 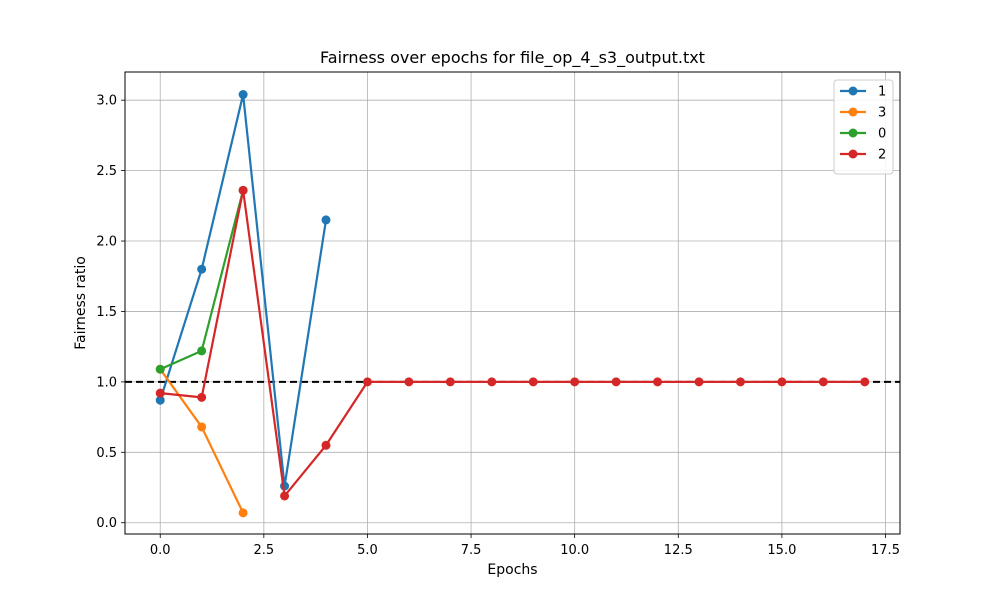 I want to click on legend-label: 2, so click(x=882, y=155).